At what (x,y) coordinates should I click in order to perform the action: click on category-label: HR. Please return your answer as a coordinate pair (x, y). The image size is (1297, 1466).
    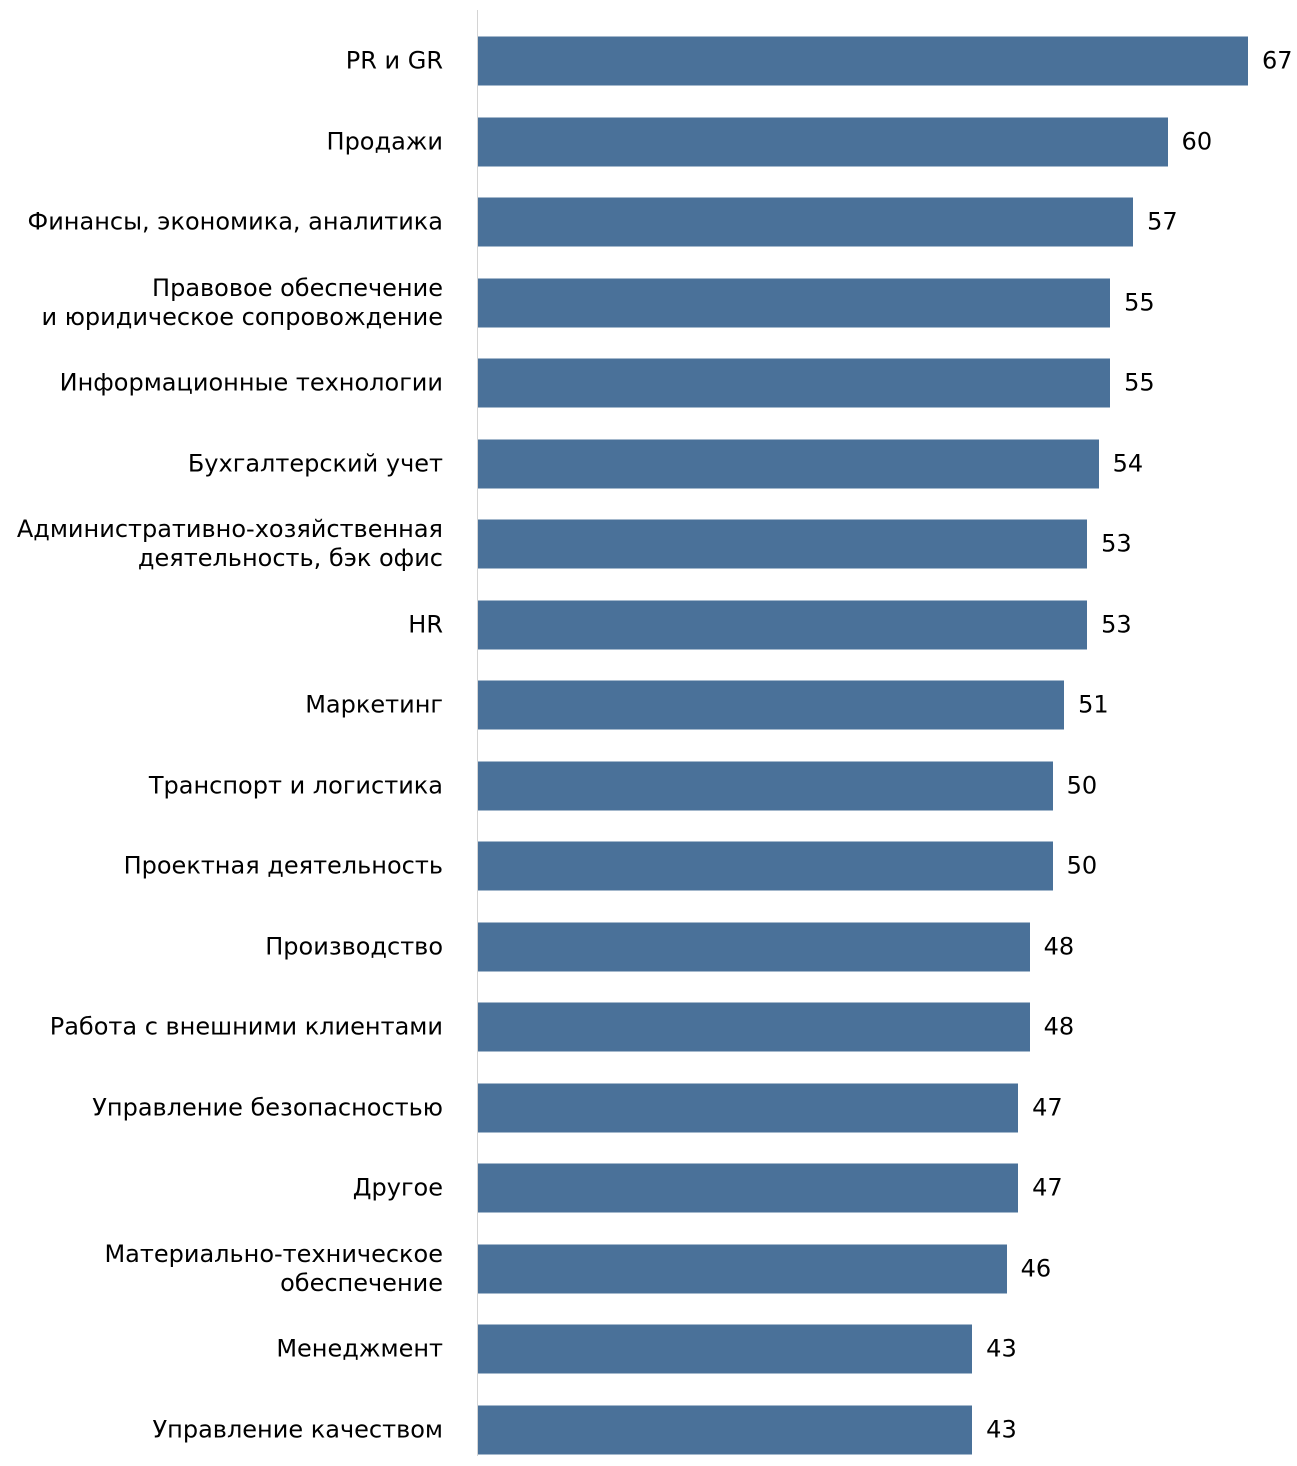
    Looking at the image, I should click on (425, 624).